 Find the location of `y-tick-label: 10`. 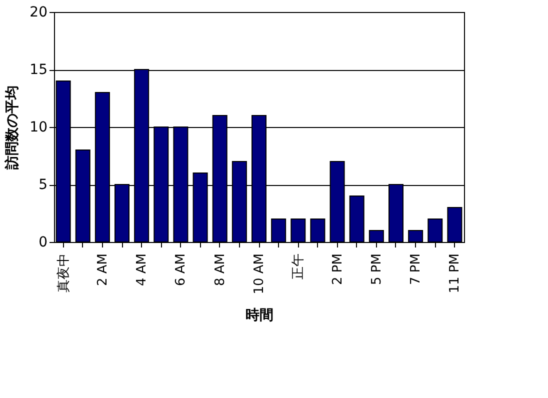

y-tick-label: 10 is located at coordinates (39, 128).